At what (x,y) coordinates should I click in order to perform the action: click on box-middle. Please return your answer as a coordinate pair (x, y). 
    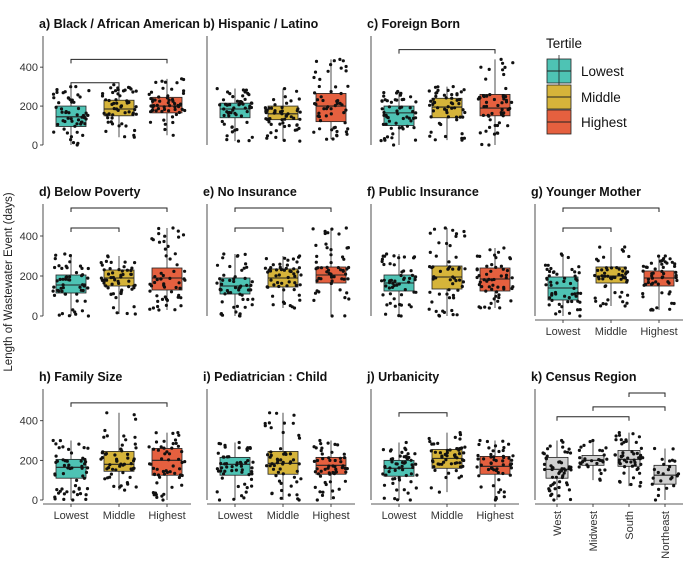
    Looking at the image, I should click on (118, 285).